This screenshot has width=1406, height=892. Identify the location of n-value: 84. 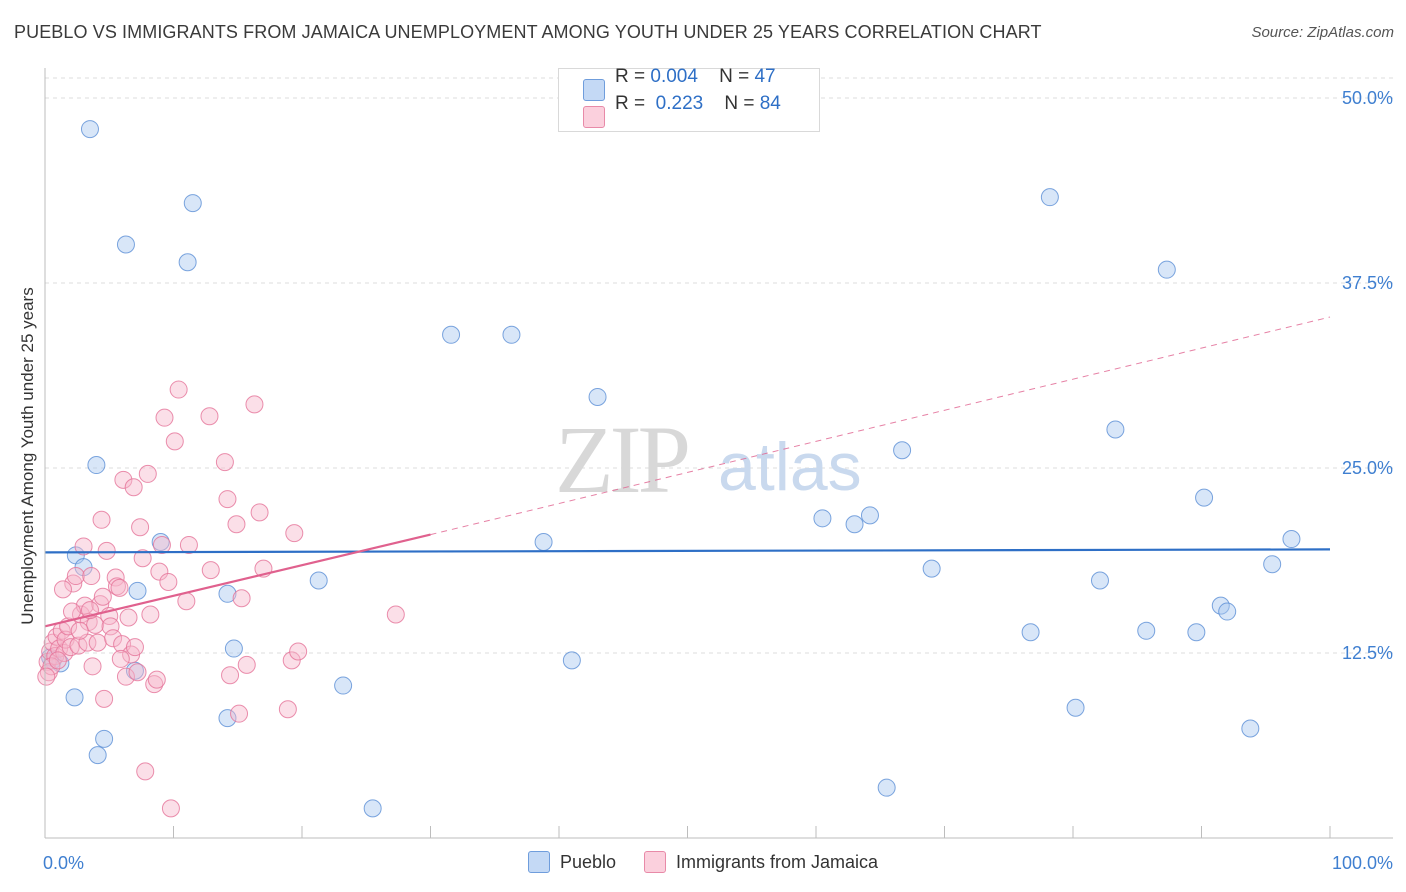
(770, 103).